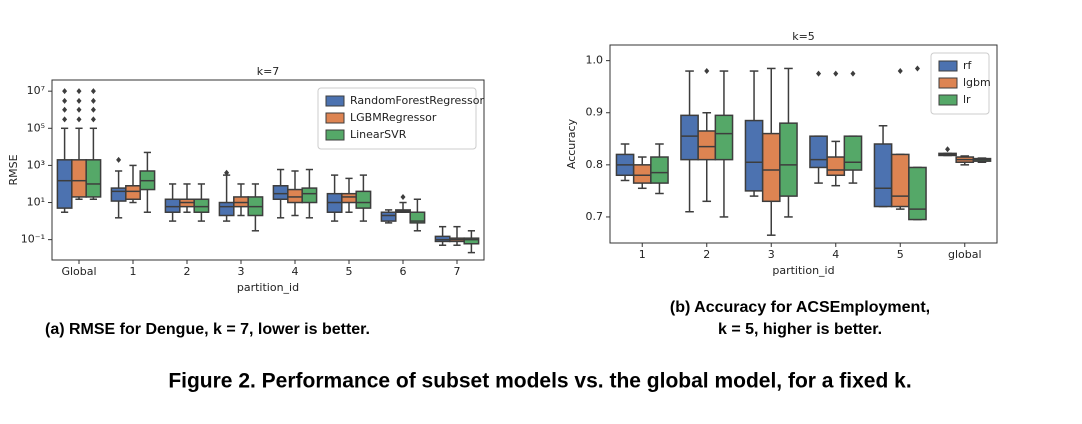 Image resolution: width=1082 pixels, height=424 pixels. I want to click on y-axis-label: RMSE, so click(13, 169).